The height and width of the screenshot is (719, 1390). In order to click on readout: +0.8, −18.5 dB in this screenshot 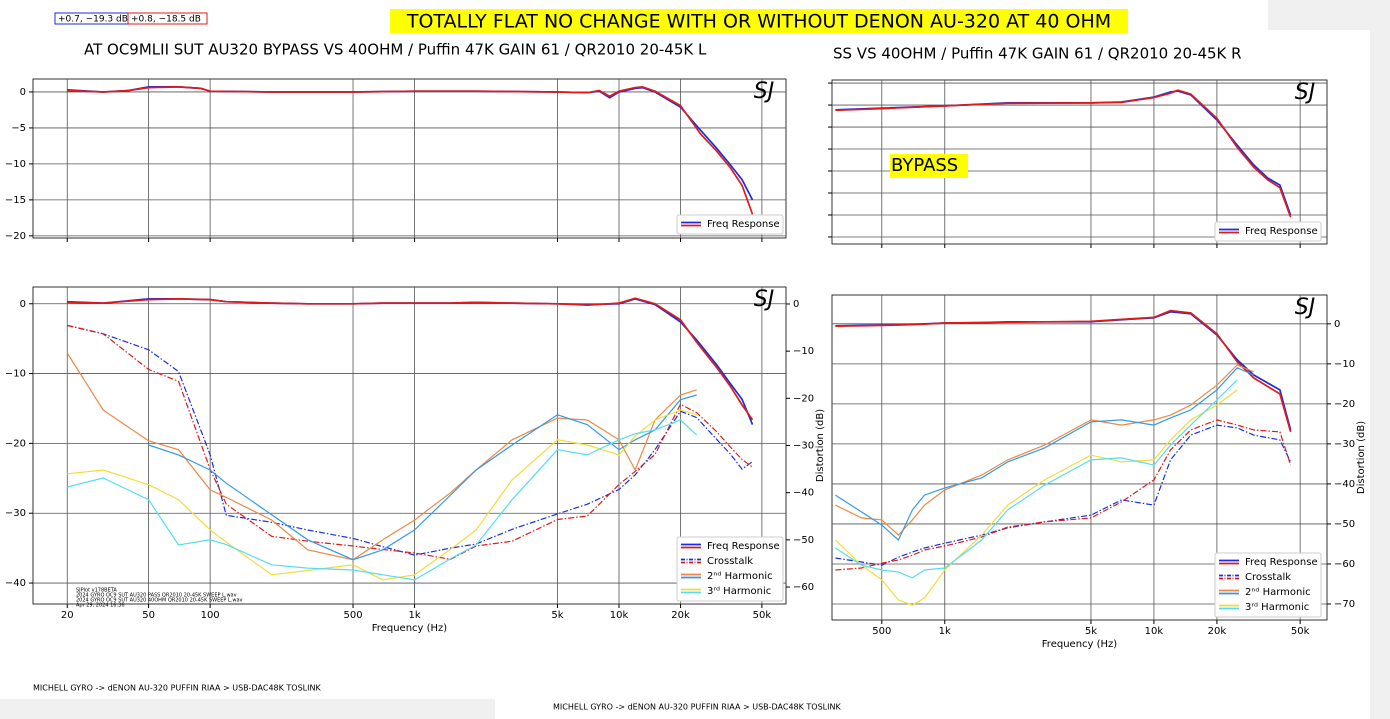, I will do `click(166, 20)`.